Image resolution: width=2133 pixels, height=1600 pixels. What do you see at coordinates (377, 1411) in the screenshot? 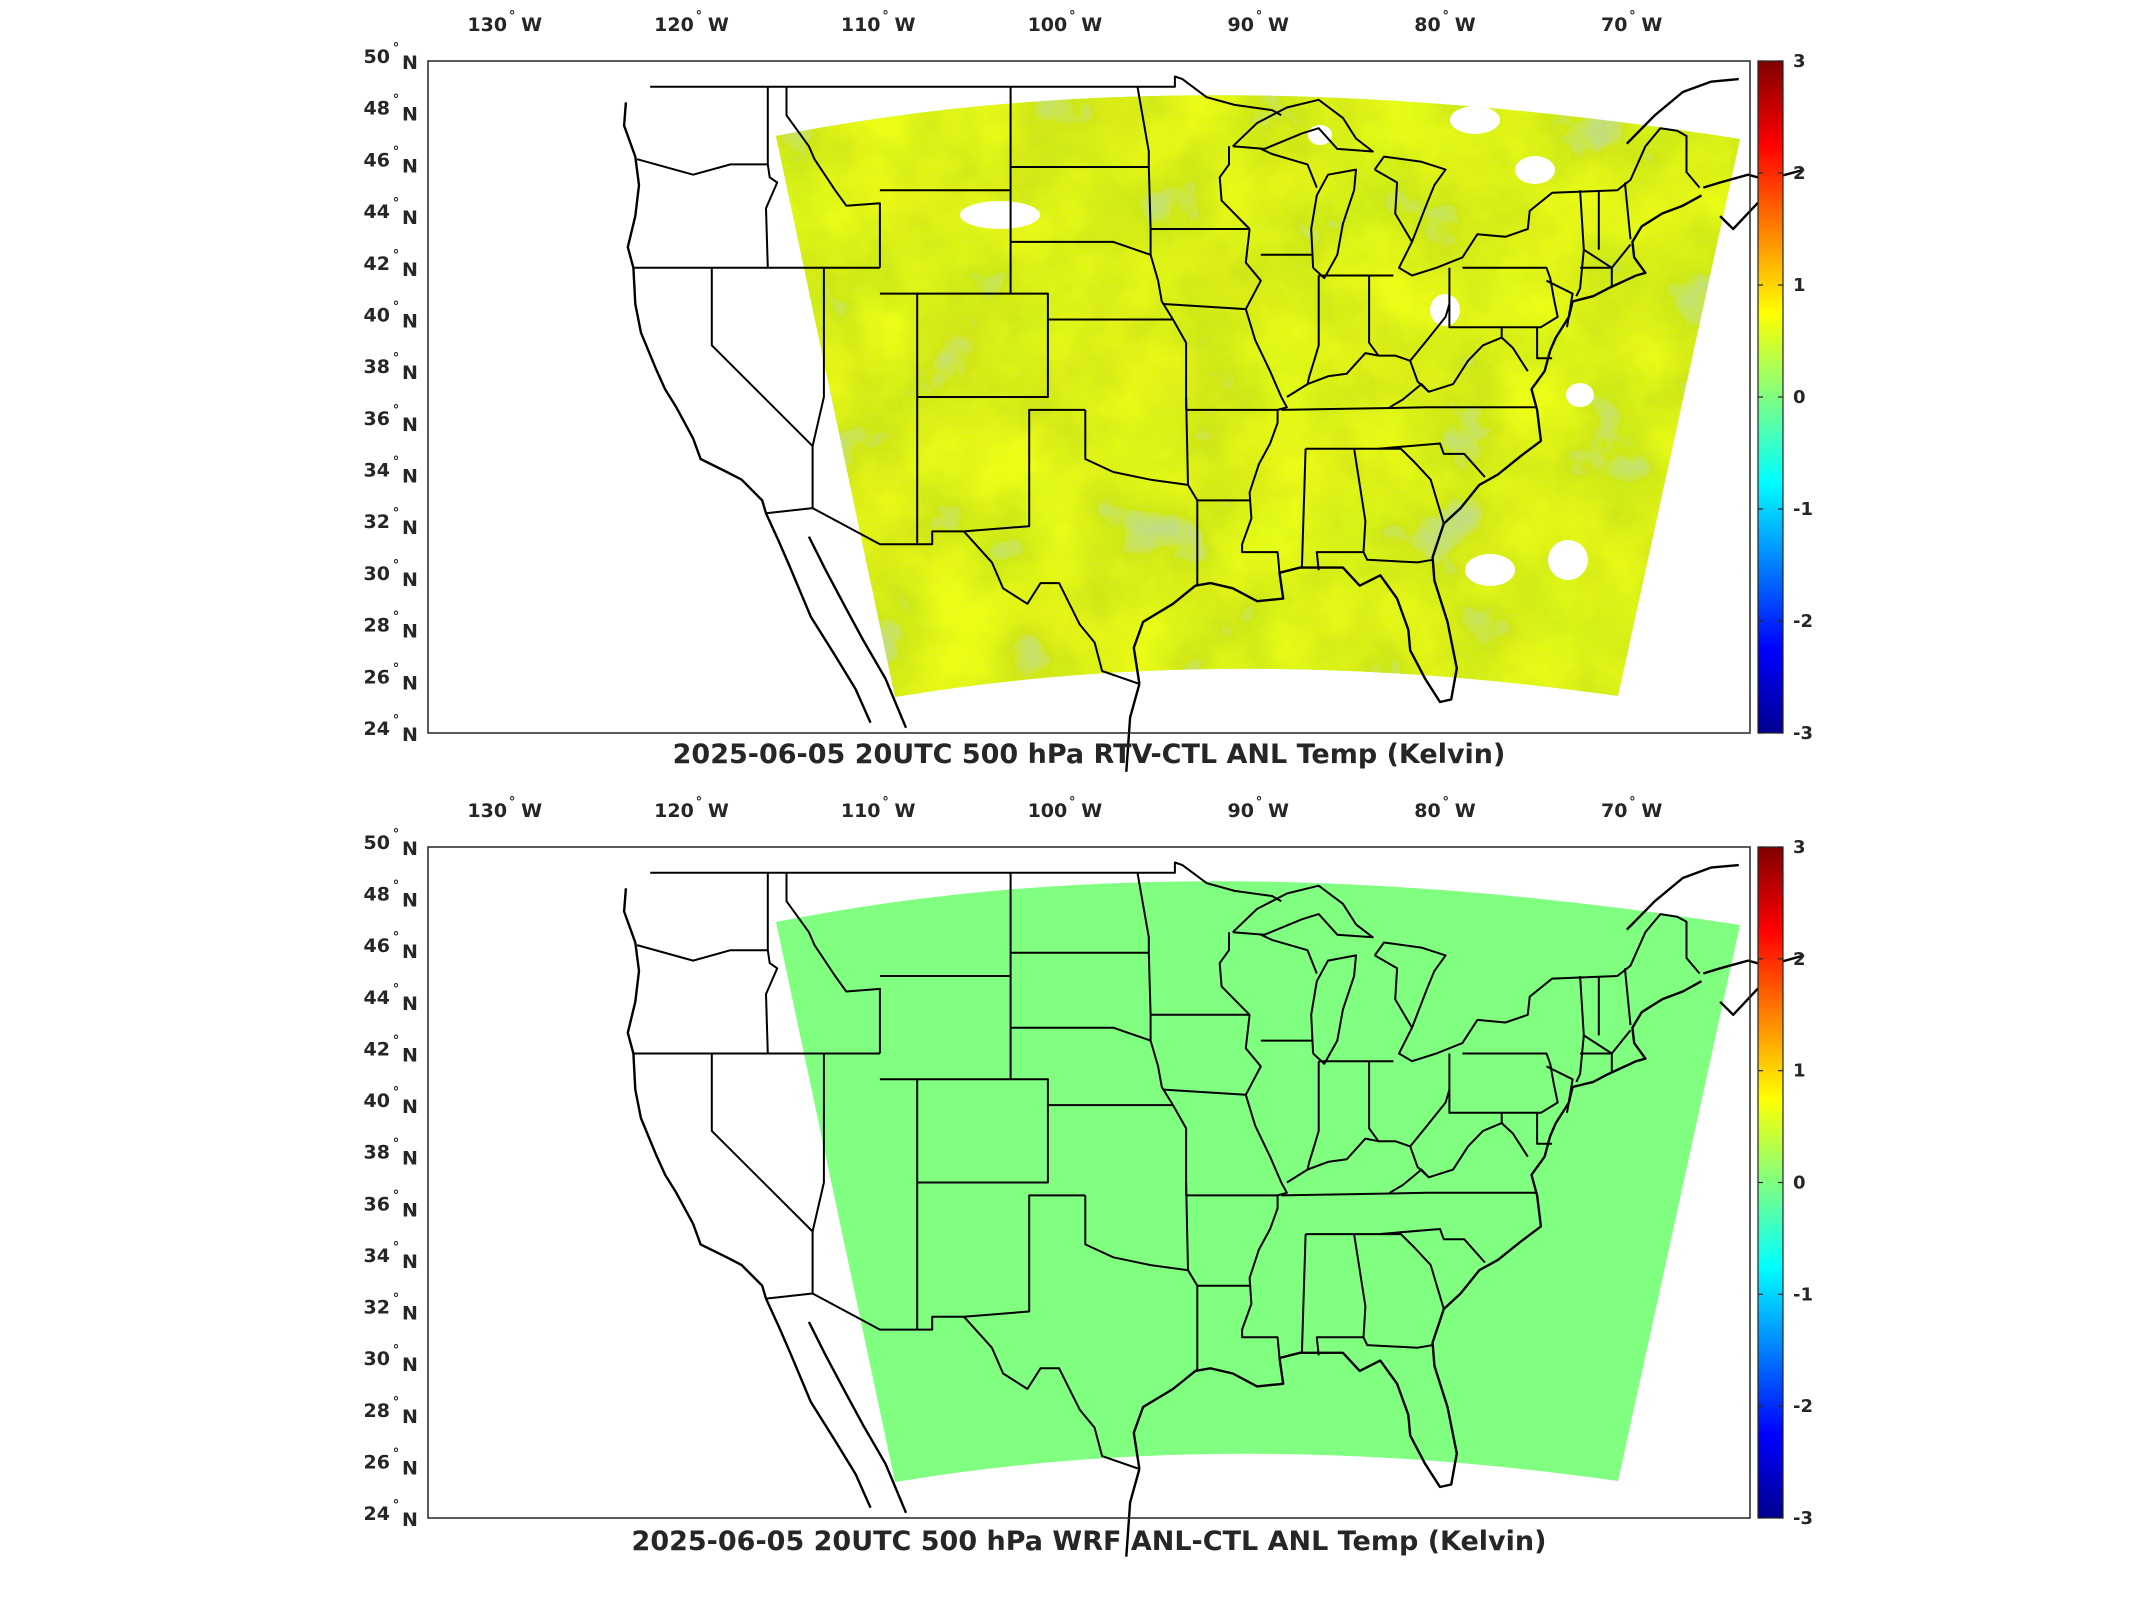
I see `lat-tick-label: 28` at bounding box center [377, 1411].